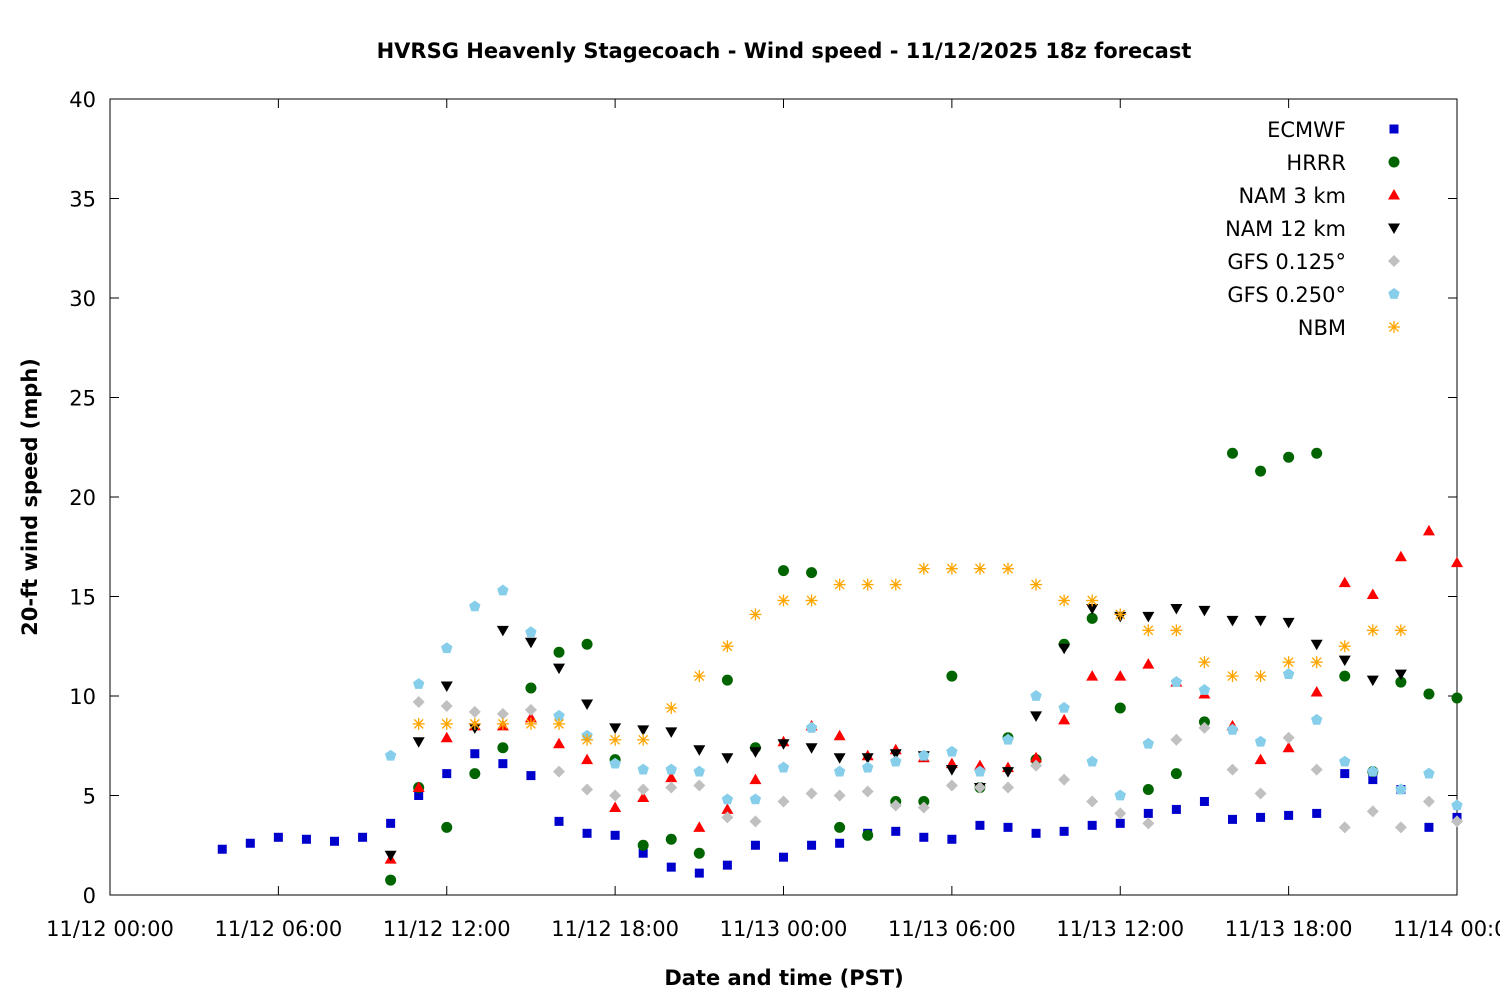 This screenshot has height=1000, width=1500. I want to click on y-tick-label: 30, so click(82, 299).